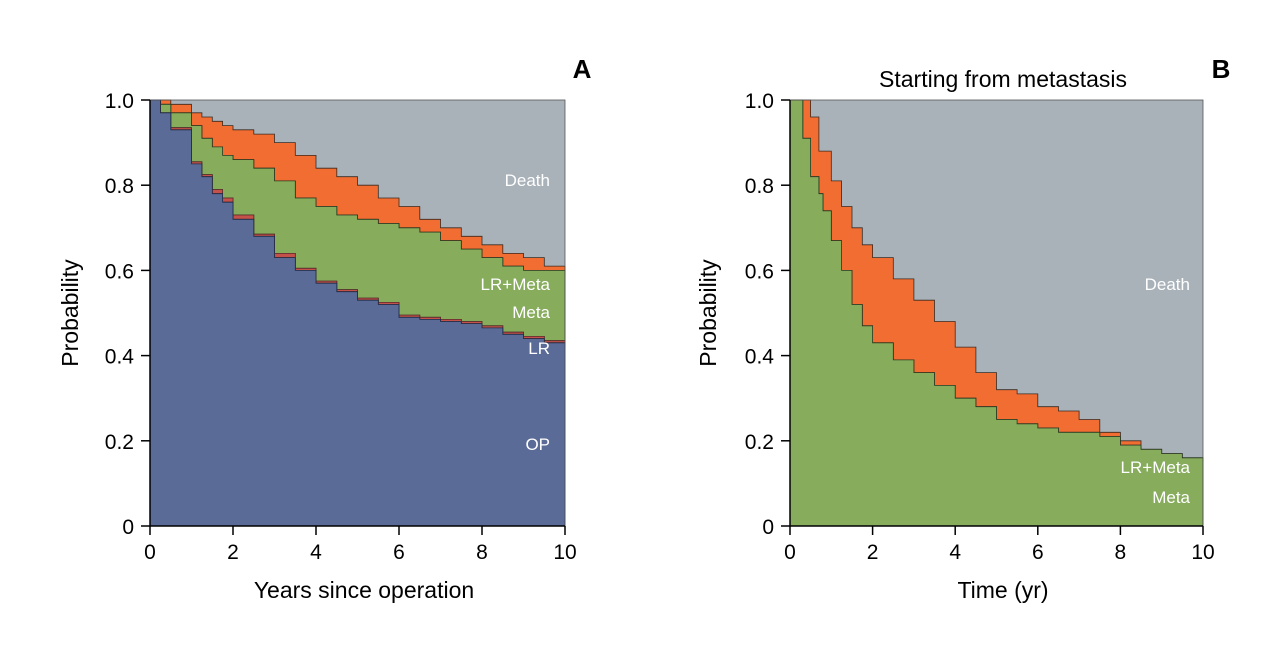  I want to click on panel-label-a: A, so click(582, 69).